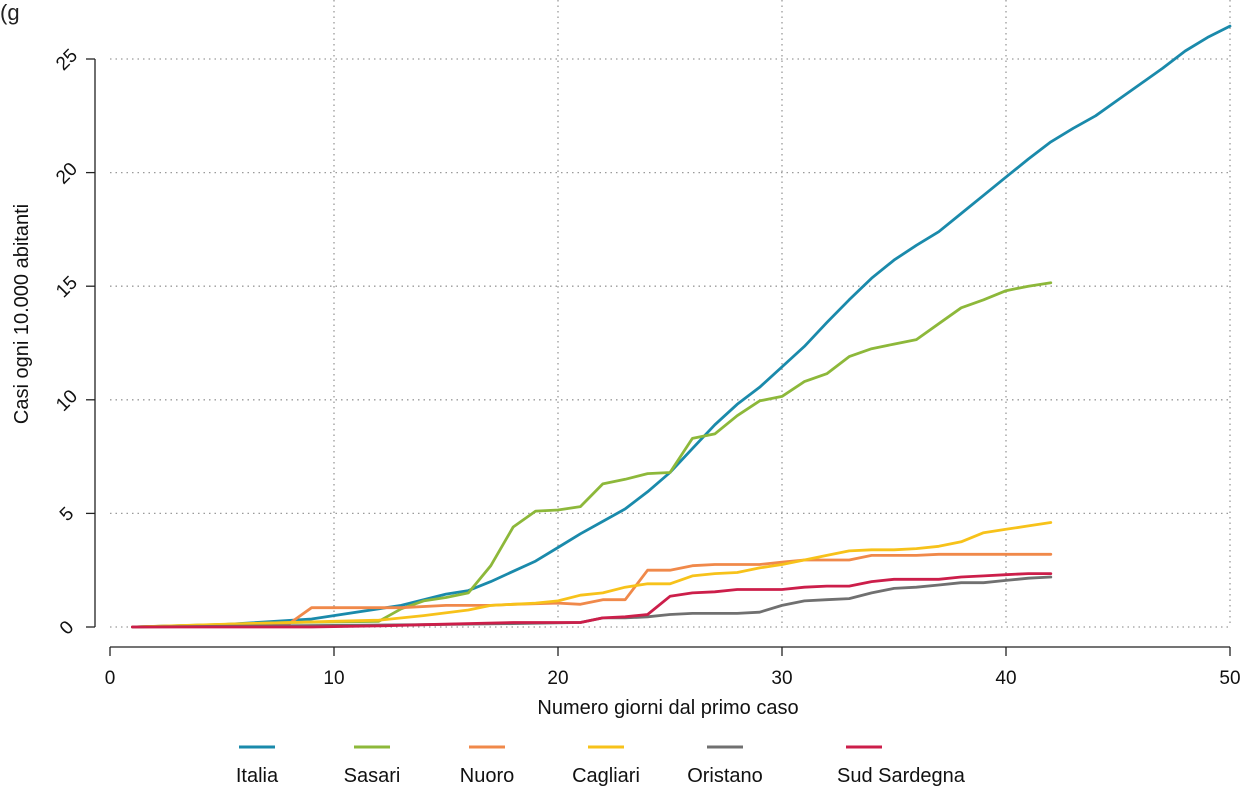  I want to click on legend-label: Sasari, so click(372, 776).